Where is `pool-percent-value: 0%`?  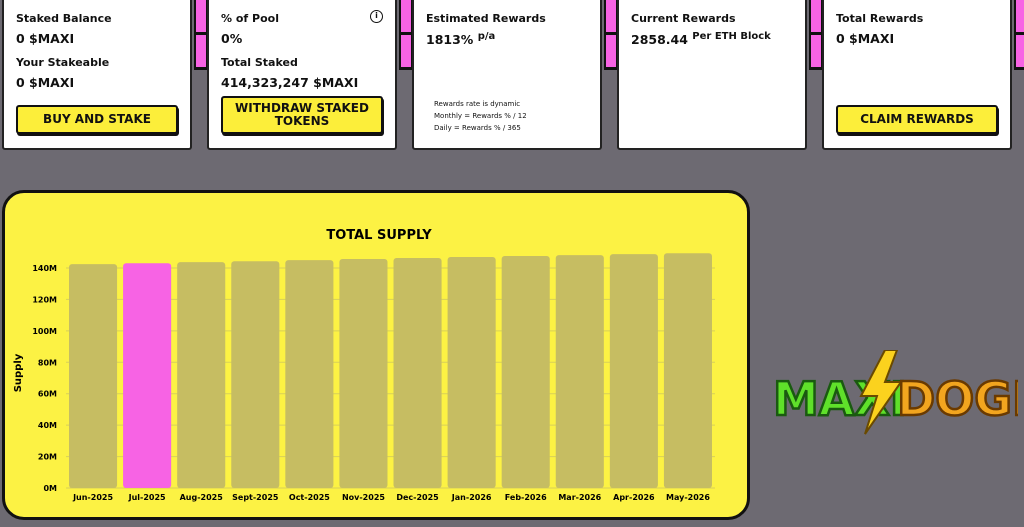 pool-percent-value: 0% is located at coordinates (232, 38).